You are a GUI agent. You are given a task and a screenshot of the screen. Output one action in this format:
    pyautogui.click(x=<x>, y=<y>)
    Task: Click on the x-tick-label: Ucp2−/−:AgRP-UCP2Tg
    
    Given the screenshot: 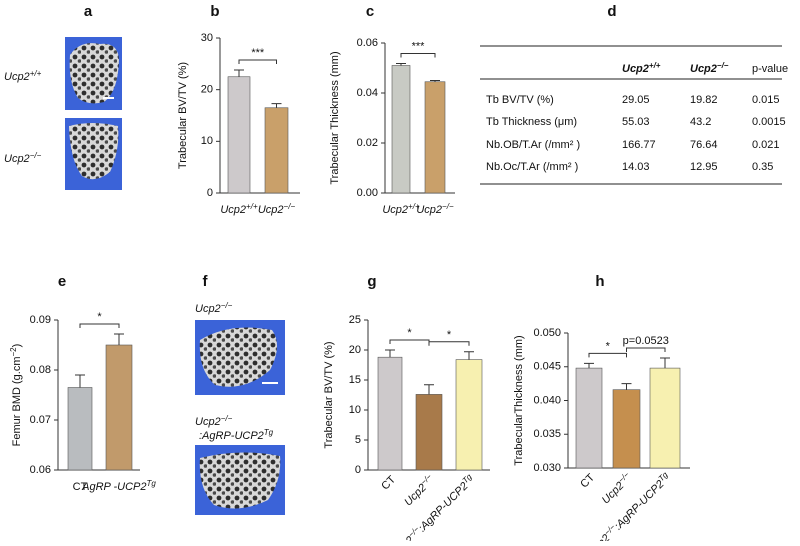 What is the action you would take?
    pyautogui.click(x=628, y=505)
    